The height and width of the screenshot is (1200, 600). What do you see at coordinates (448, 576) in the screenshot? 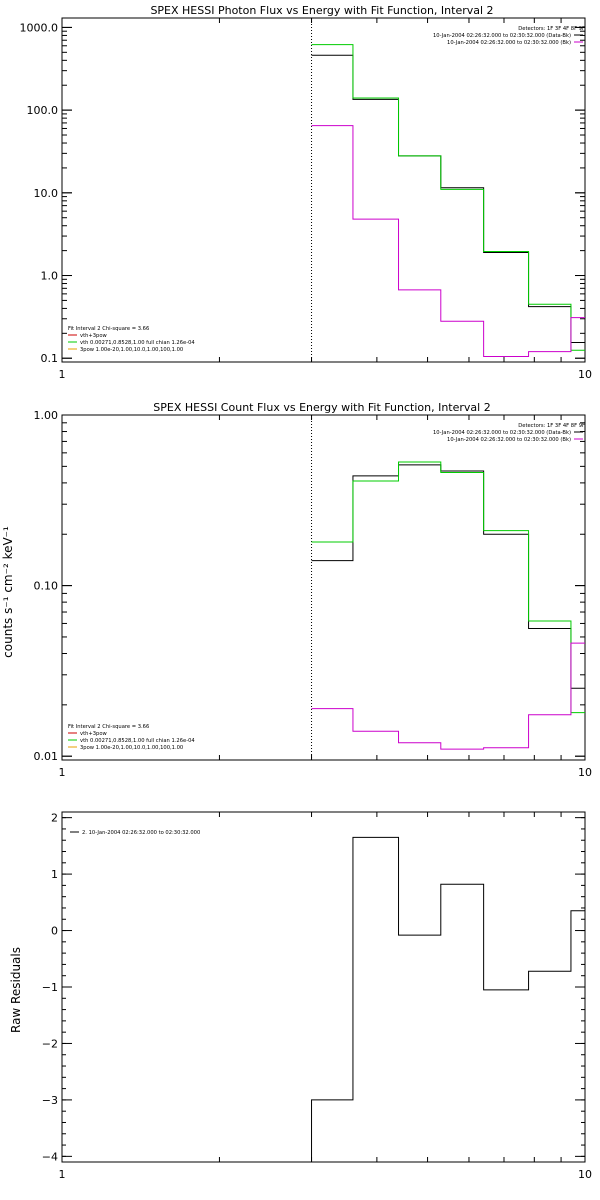
I see `count-series-black-line` at bounding box center [448, 576].